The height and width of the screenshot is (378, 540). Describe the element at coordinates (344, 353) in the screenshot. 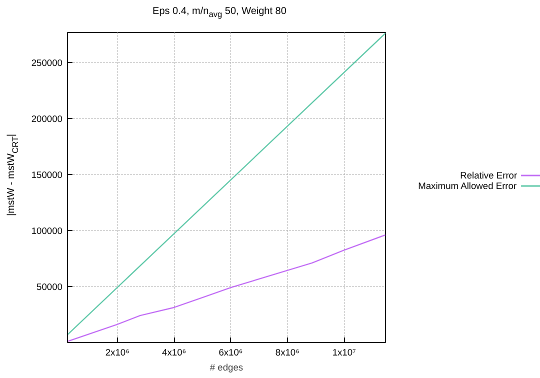

I see `x-tick-label: 1x10⁷` at that location.